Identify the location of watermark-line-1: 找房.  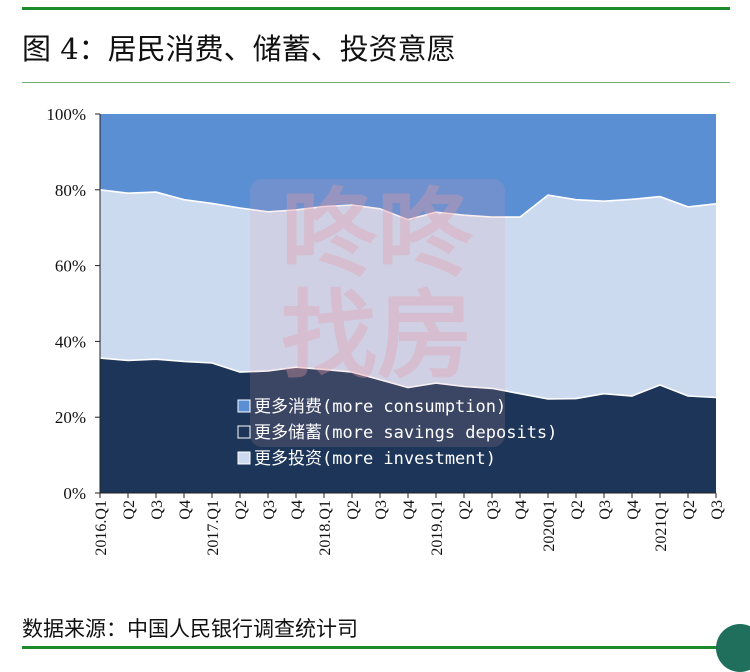
(377, 336).